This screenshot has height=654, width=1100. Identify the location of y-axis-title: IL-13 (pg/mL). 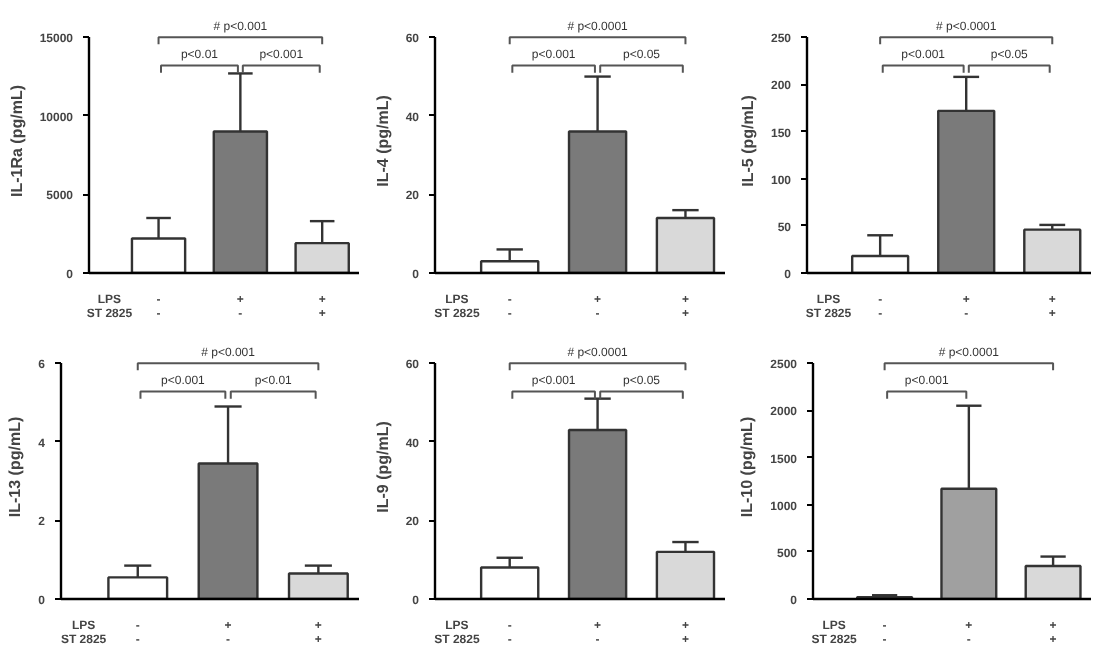
(15, 467).